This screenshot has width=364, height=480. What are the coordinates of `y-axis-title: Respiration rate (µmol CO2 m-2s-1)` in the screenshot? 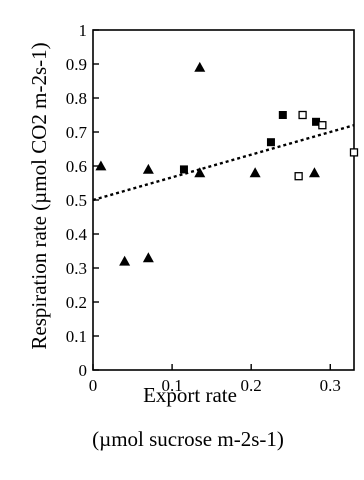 It's located at (39, 195).